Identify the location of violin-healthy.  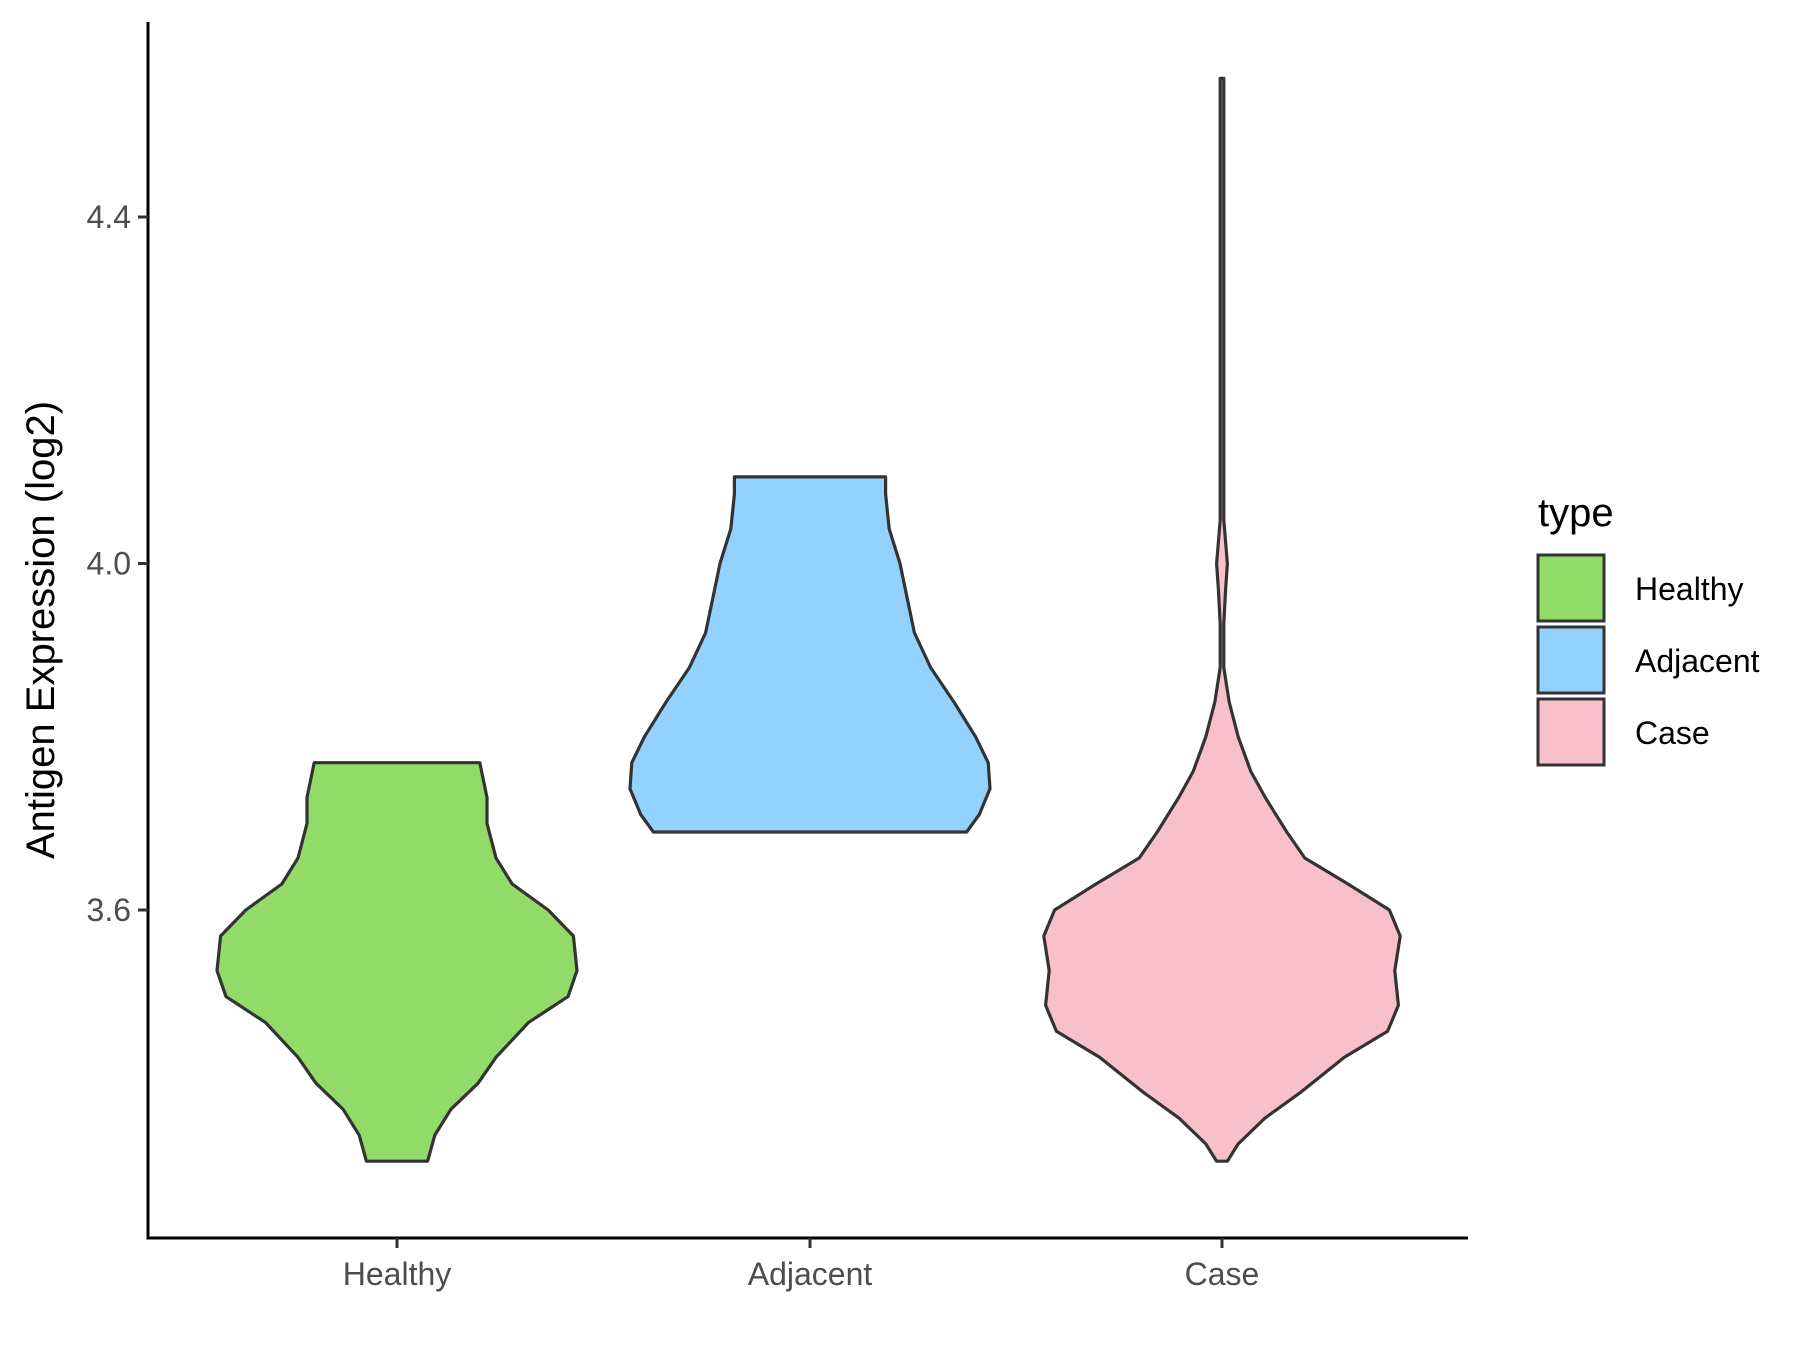
(397, 962).